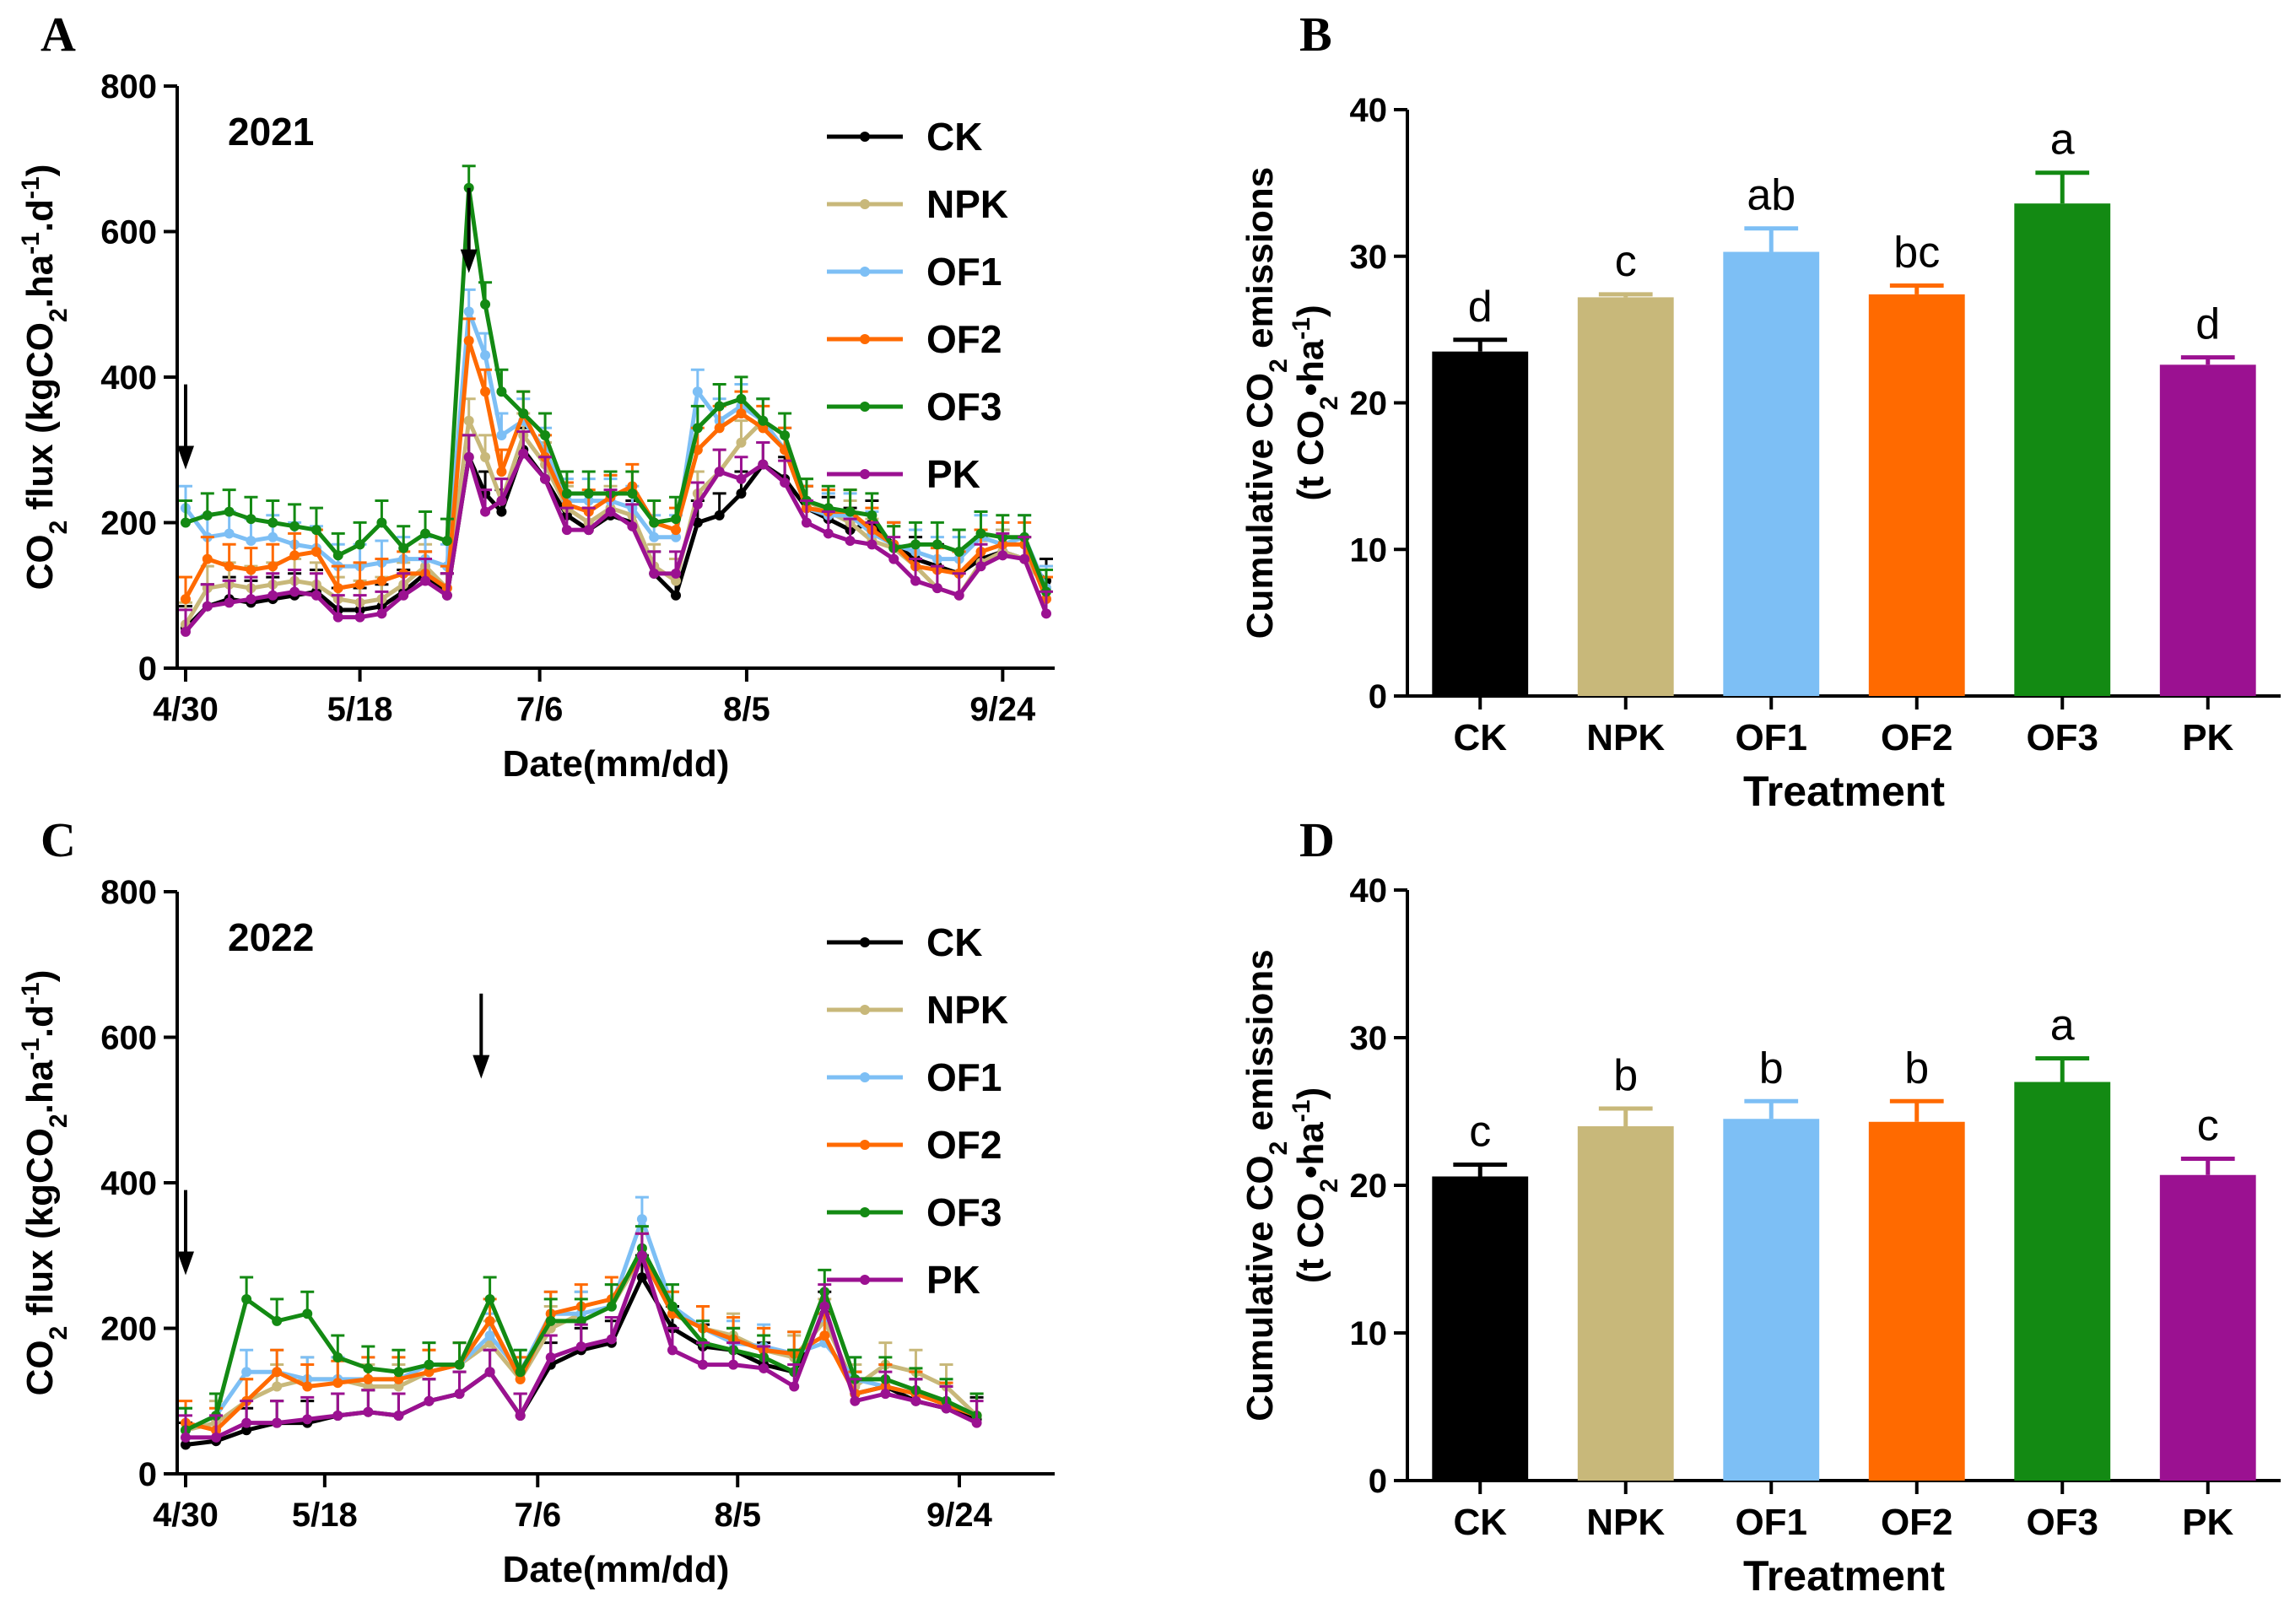  I want to click on y-axis-title-line1-part: Cumulative CO, so click(1260, 506).